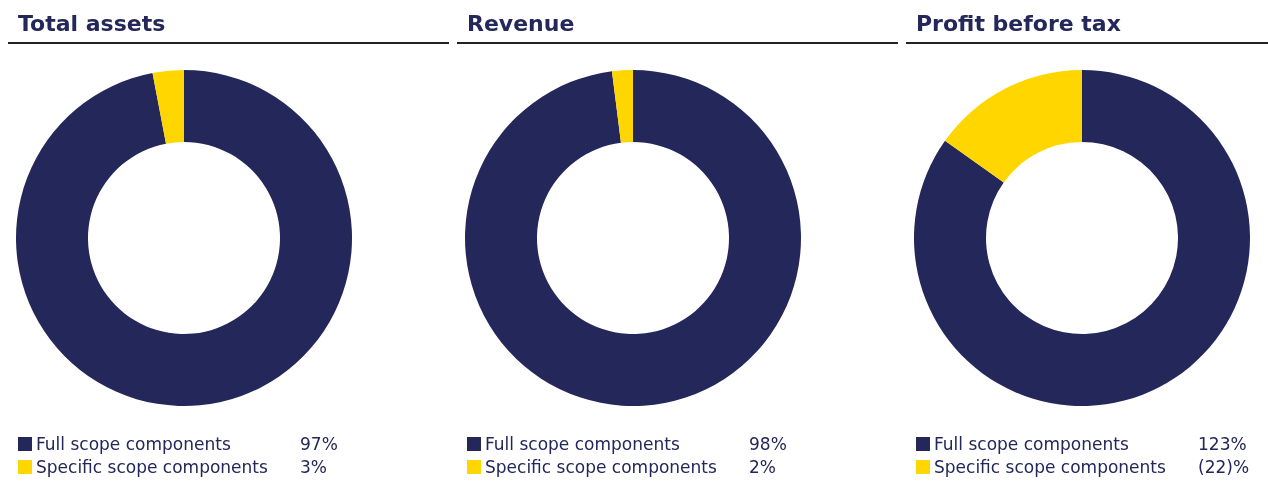  Describe the element at coordinates (92, 23) in the screenshot. I see `chart-title: Total assets` at that location.